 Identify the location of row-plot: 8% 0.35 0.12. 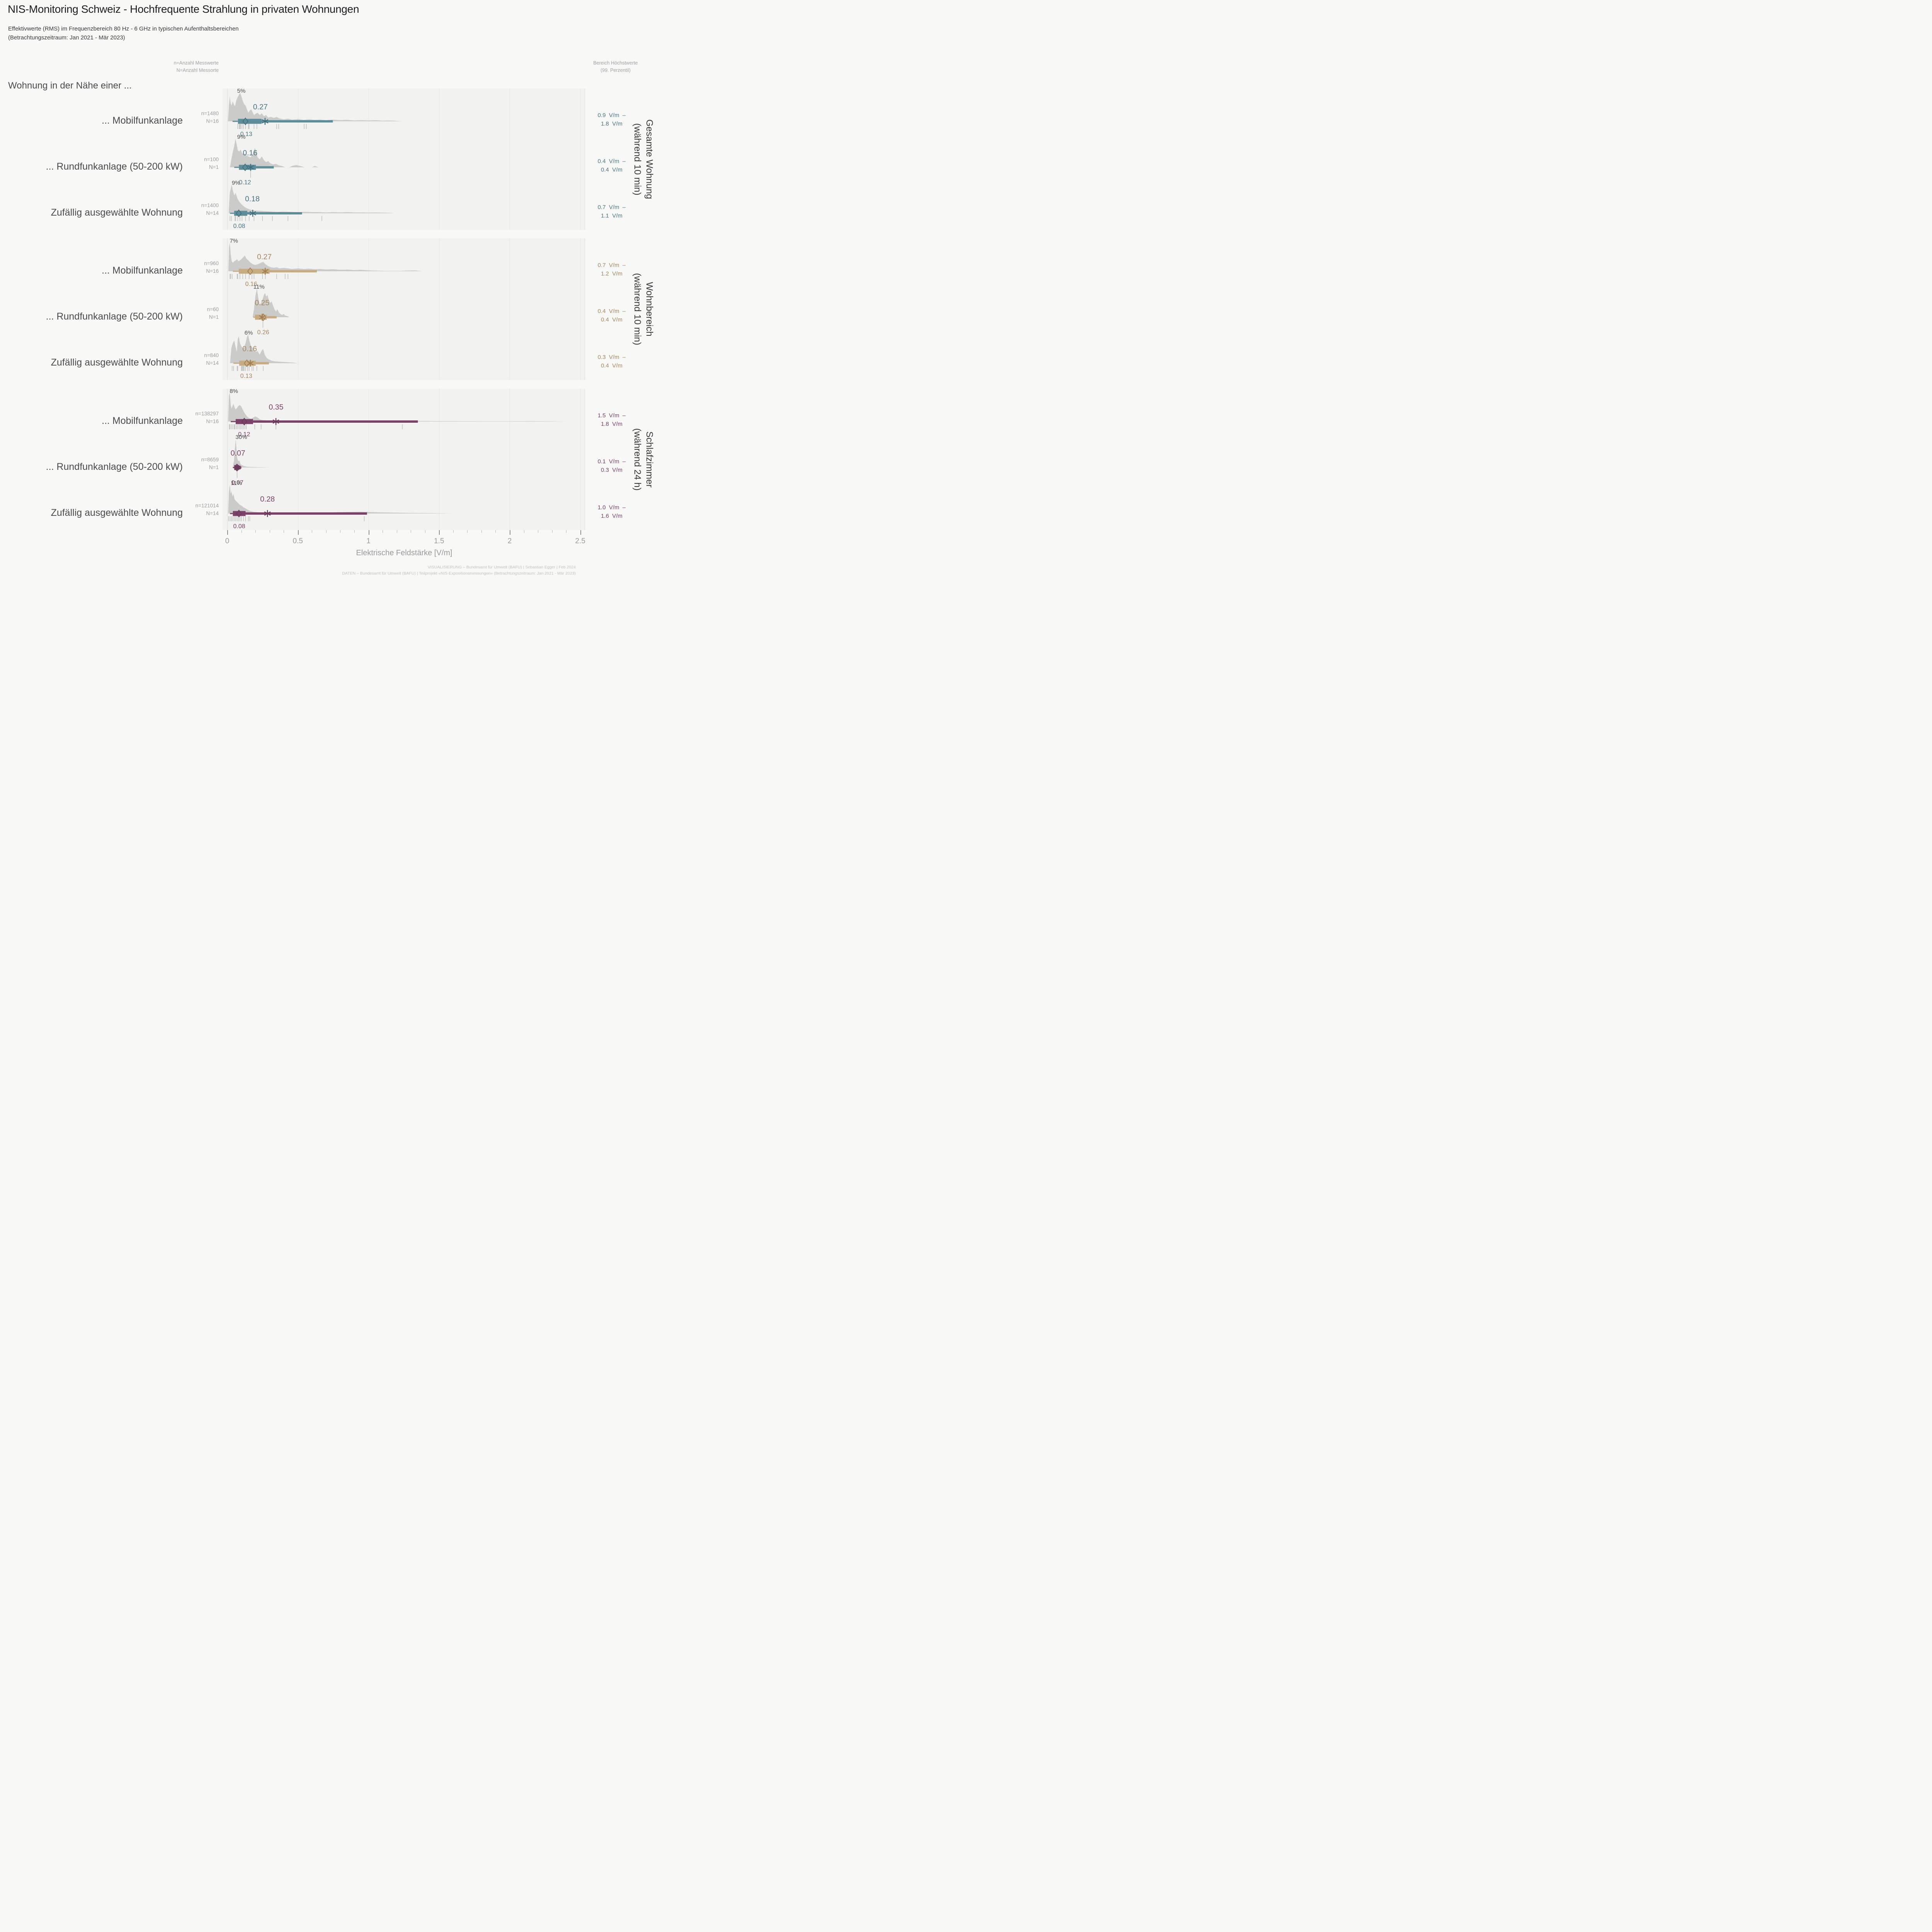
(397, 413).